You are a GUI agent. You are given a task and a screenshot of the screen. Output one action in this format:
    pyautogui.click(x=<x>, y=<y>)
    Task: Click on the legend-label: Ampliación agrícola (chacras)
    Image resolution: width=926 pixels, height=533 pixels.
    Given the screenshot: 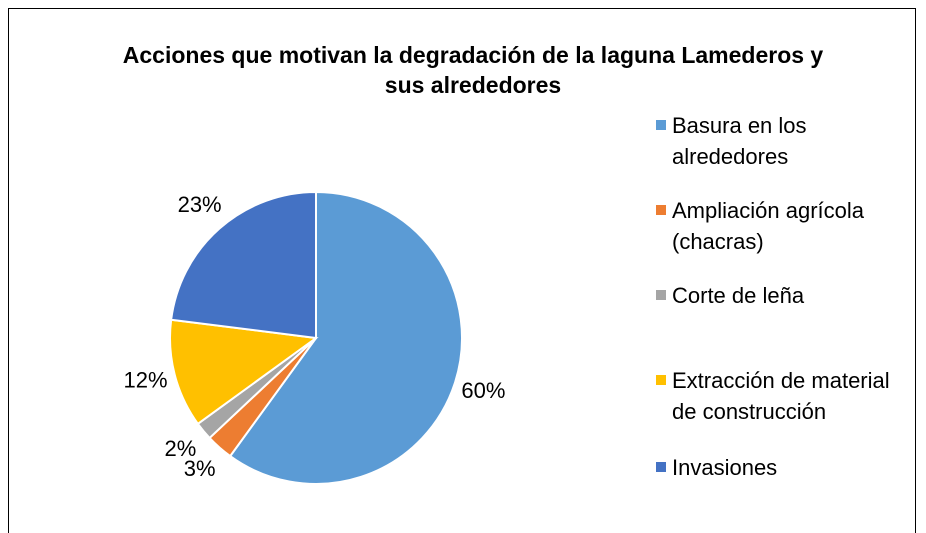 What is the action you would take?
    pyautogui.click(x=768, y=226)
    